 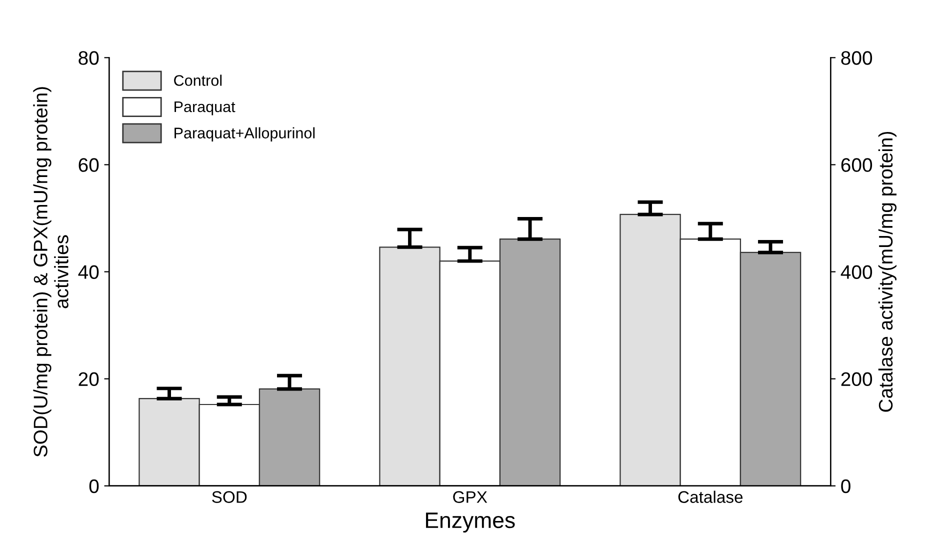 What do you see at coordinates (94, 486) in the screenshot?
I see `y-tick-label: 0` at bounding box center [94, 486].